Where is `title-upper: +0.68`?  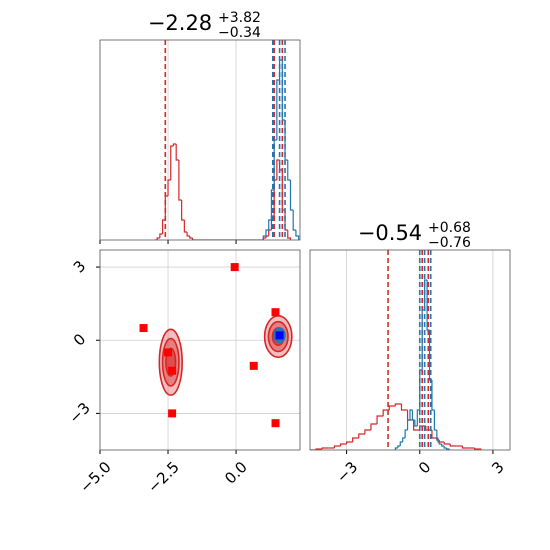 title-upper: +0.68 is located at coordinates (449, 228).